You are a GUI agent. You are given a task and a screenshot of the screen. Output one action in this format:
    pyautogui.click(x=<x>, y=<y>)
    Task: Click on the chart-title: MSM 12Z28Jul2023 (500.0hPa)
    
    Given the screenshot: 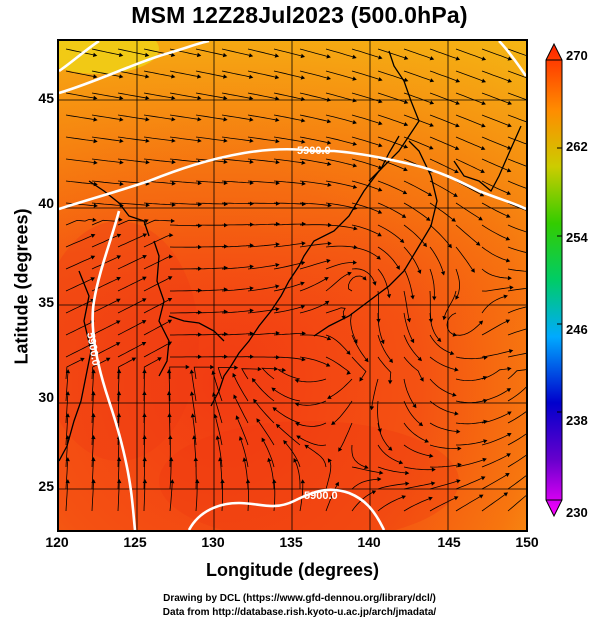 What is the action you would take?
    pyautogui.click(x=299, y=15)
    